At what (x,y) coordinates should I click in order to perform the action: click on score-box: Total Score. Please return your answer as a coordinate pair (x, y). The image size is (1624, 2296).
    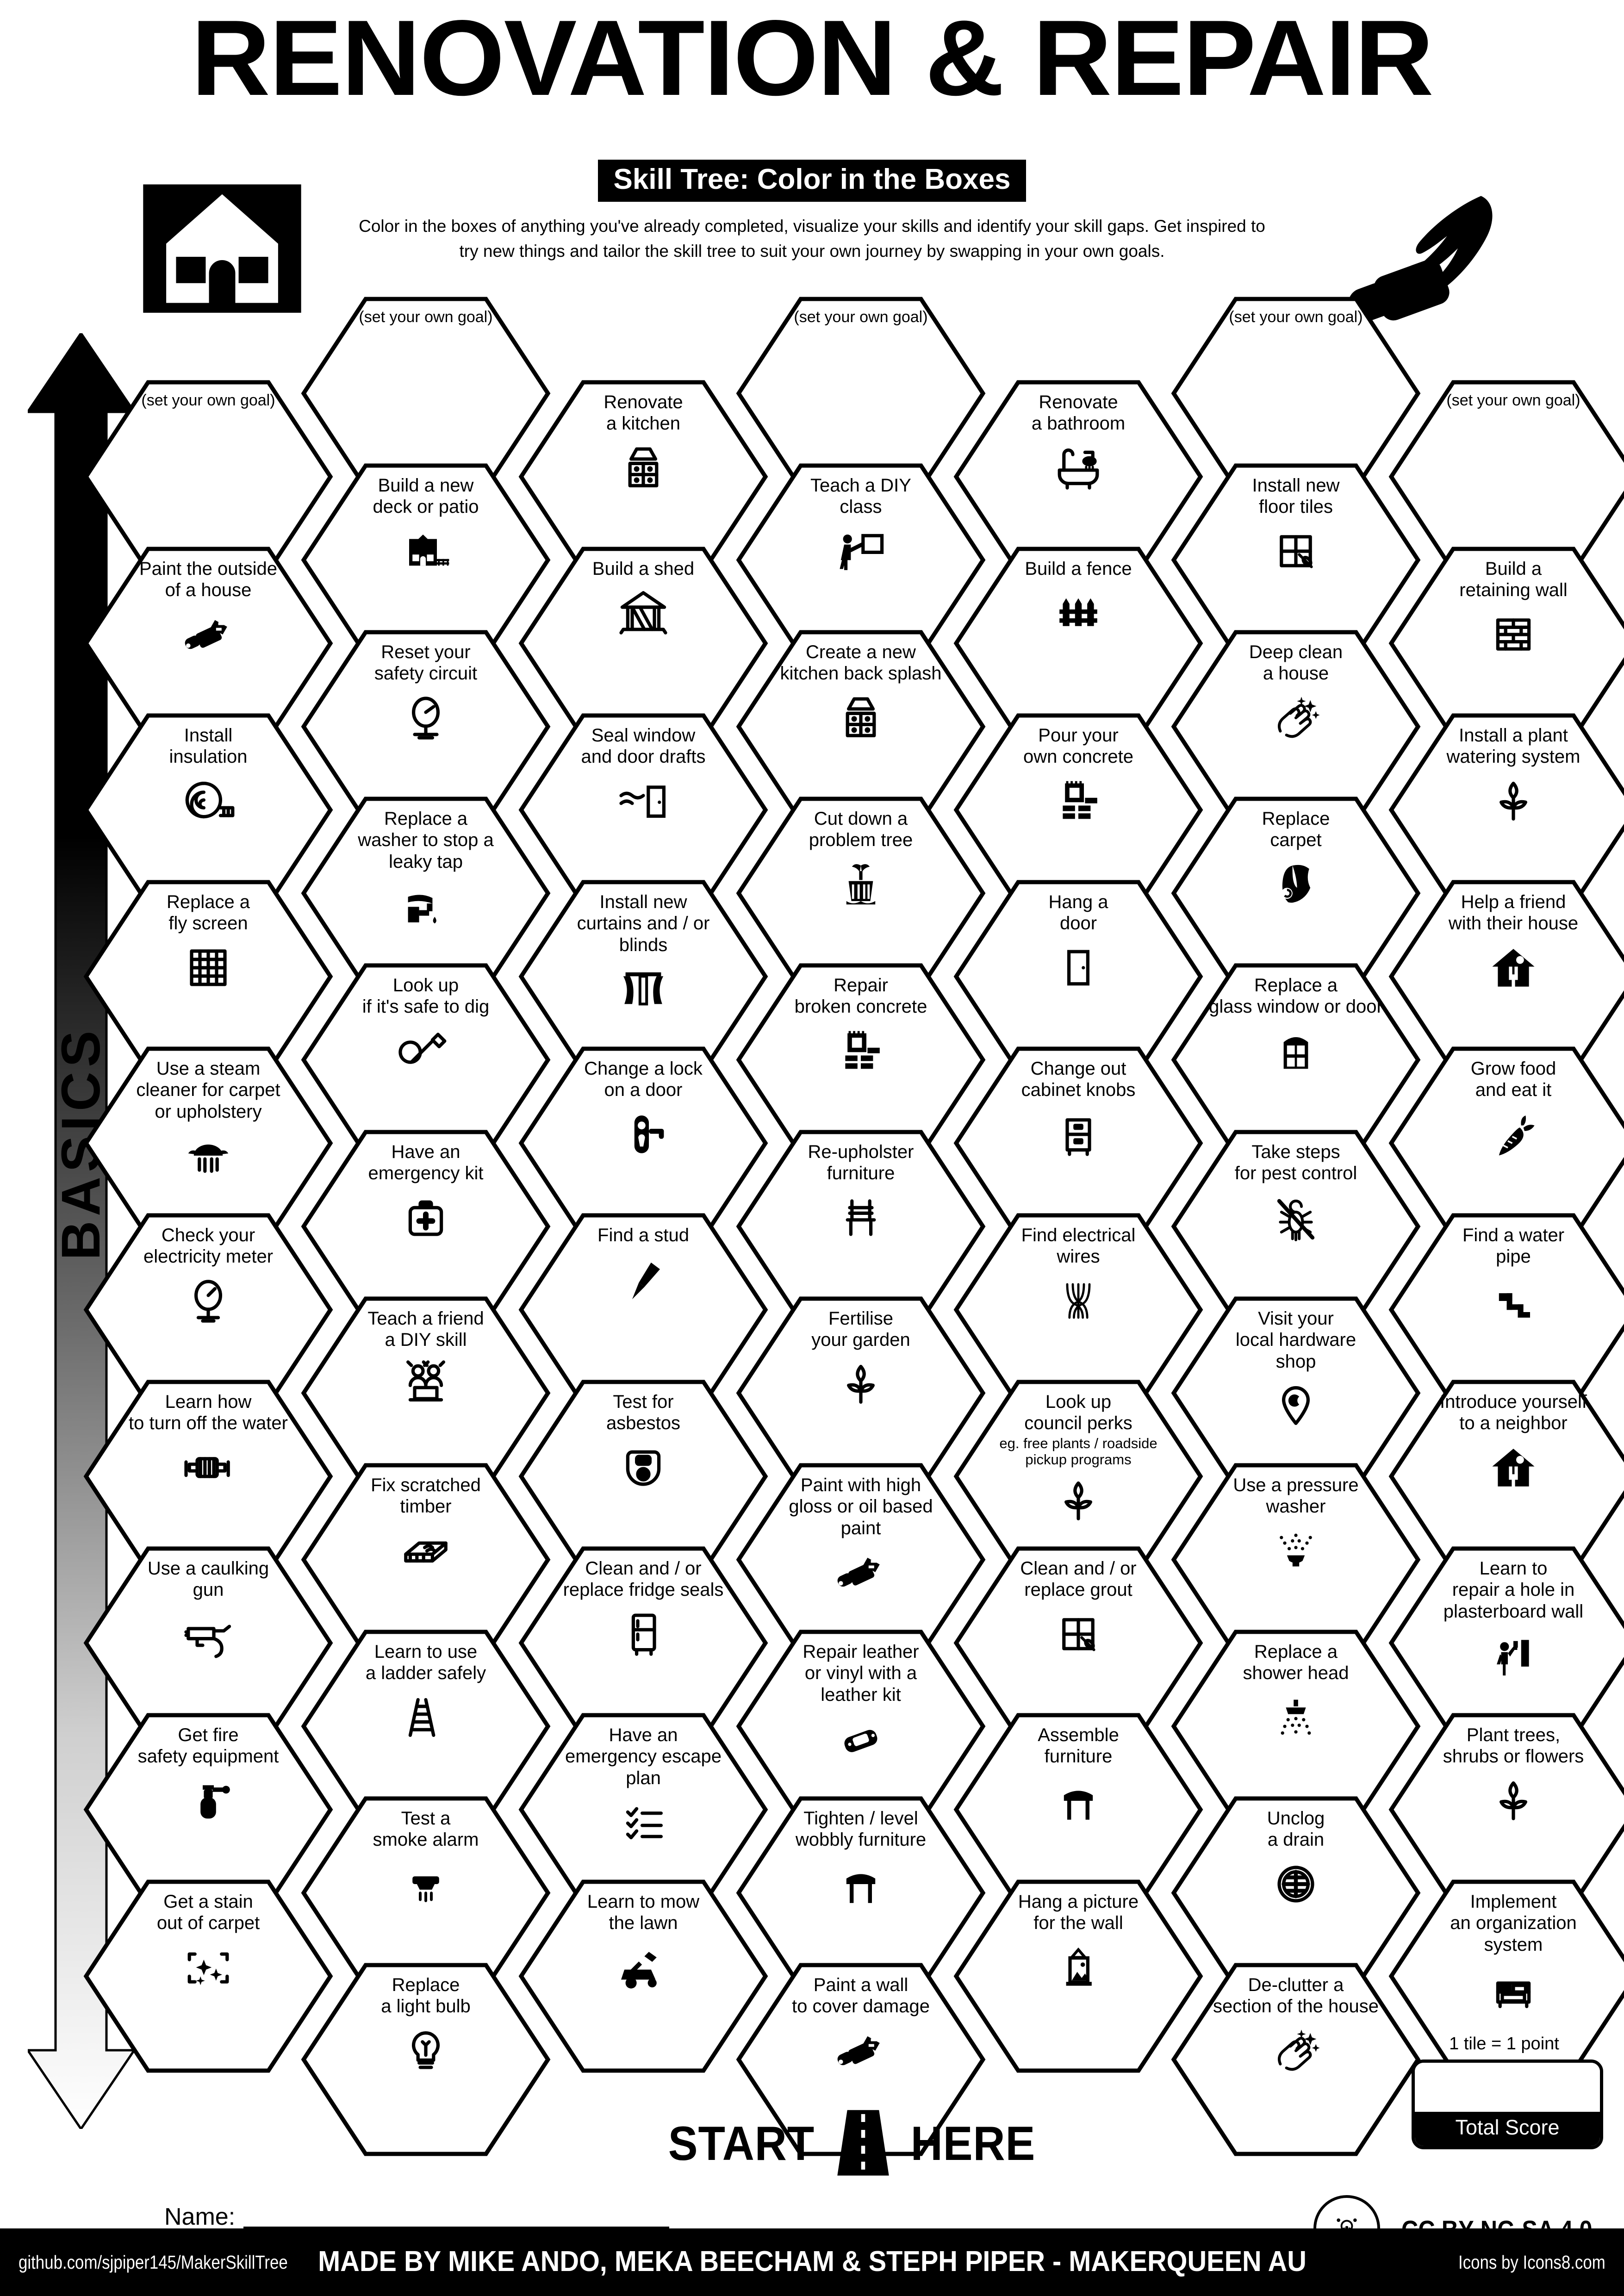
    Looking at the image, I should click on (1507, 2104).